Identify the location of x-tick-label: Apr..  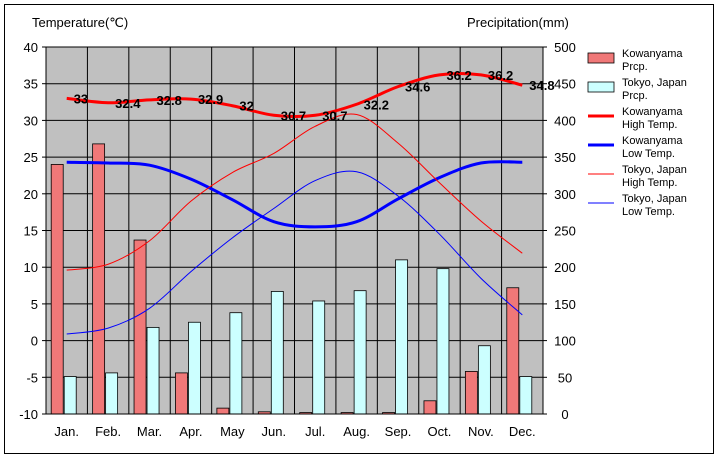
(190, 431).